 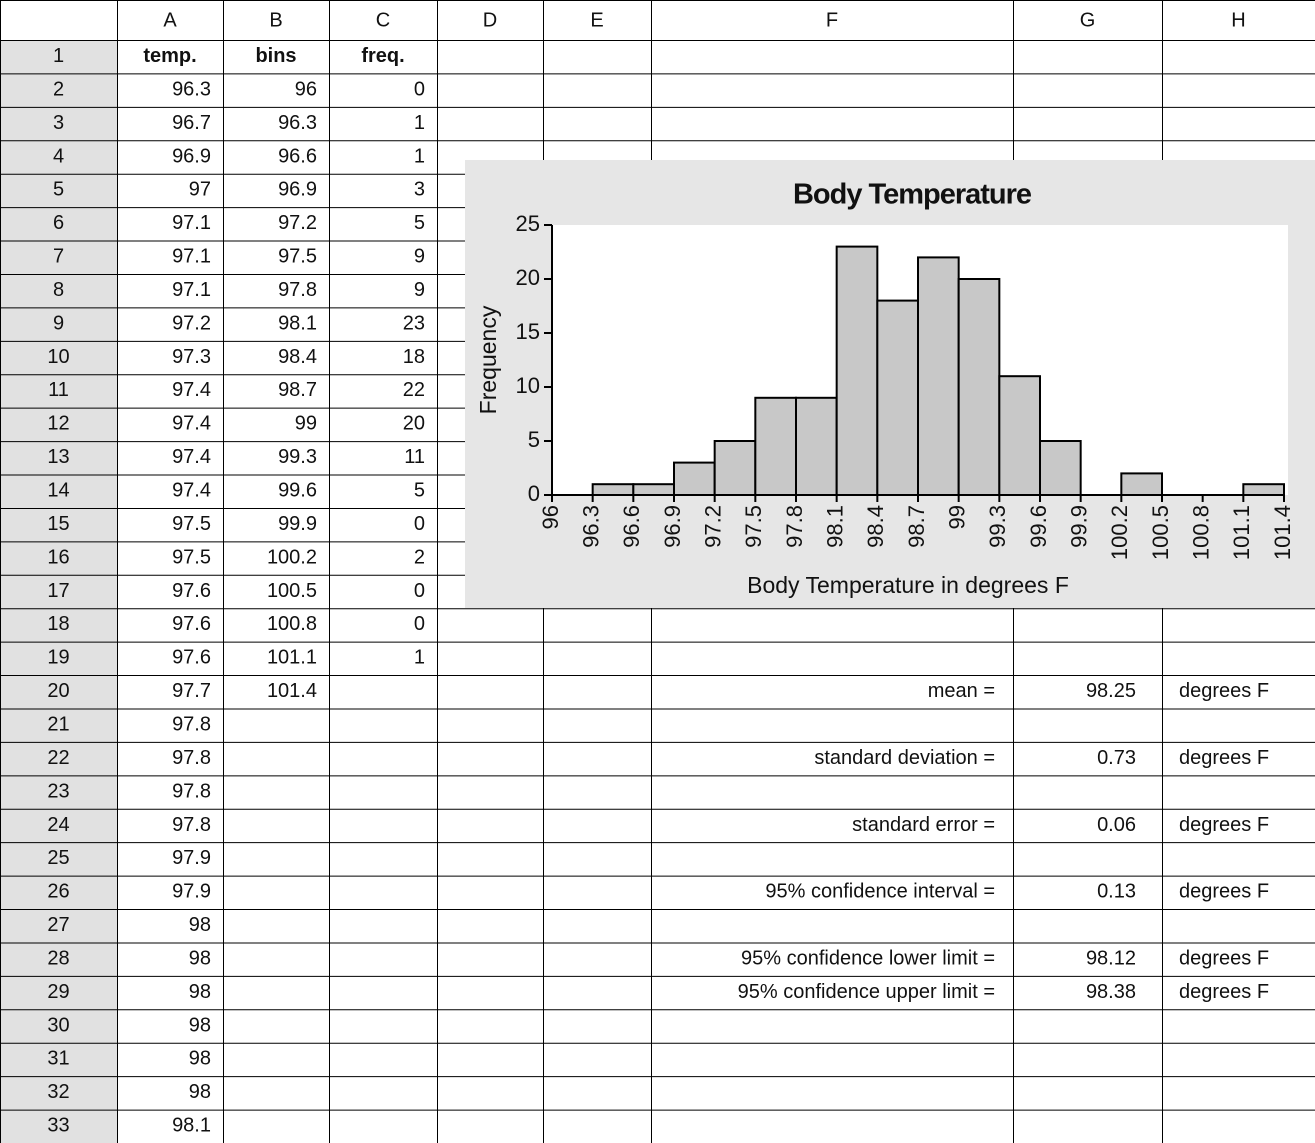 I want to click on cell-value: 100.2, so click(x=292, y=557).